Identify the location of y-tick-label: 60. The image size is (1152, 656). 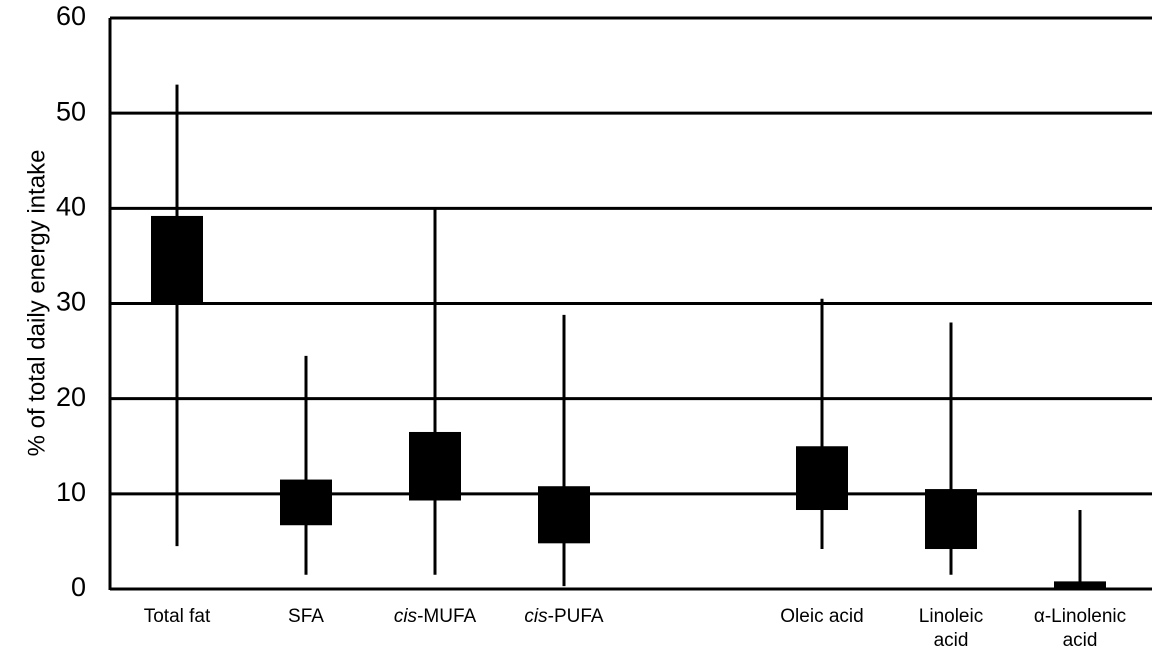
(71, 16).